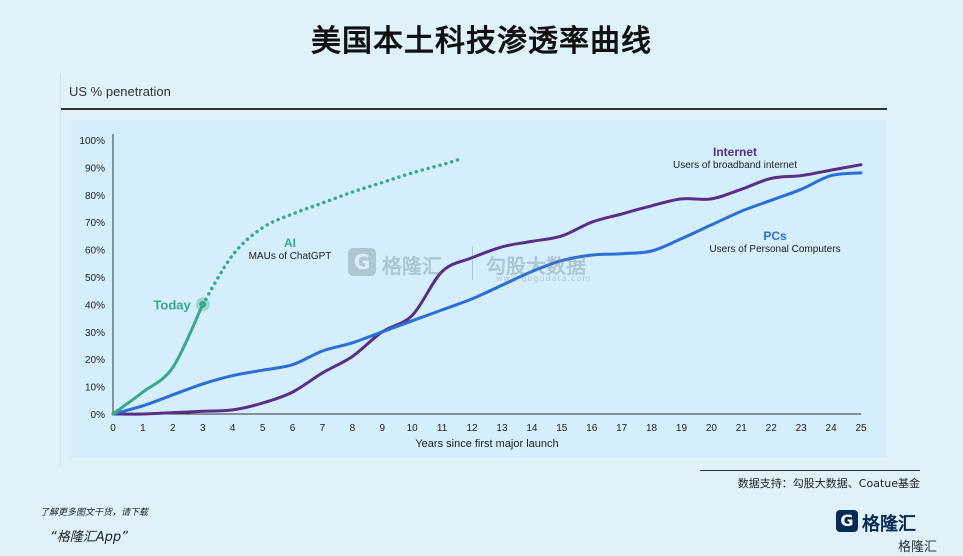  What do you see at coordinates (532, 428) in the screenshot?
I see `x-tick-label: 14` at bounding box center [532, 428].